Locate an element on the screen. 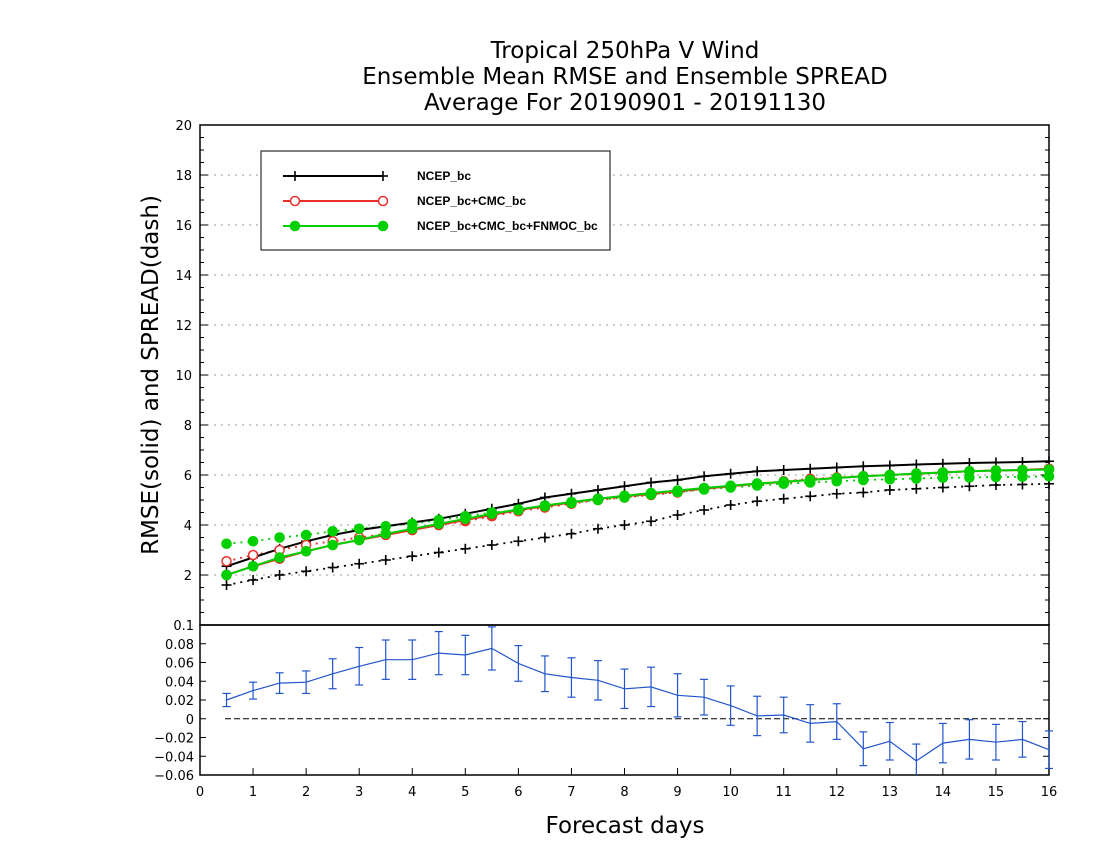 The image size is (1100, 850). x-tick-label: 1 is located at coordinates (253, 792).